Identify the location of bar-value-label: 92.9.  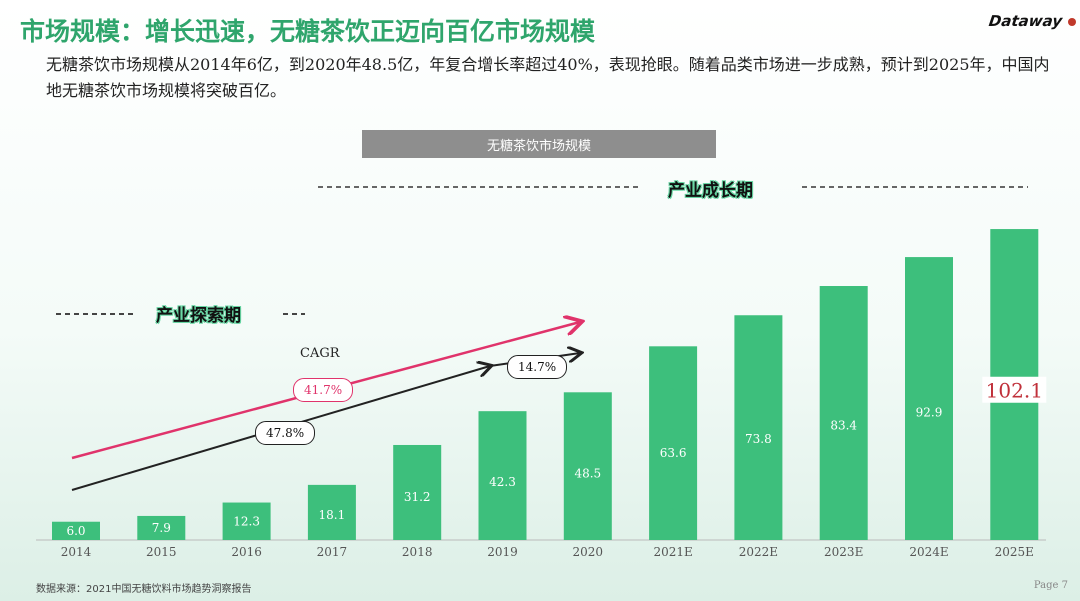
(929, 413).